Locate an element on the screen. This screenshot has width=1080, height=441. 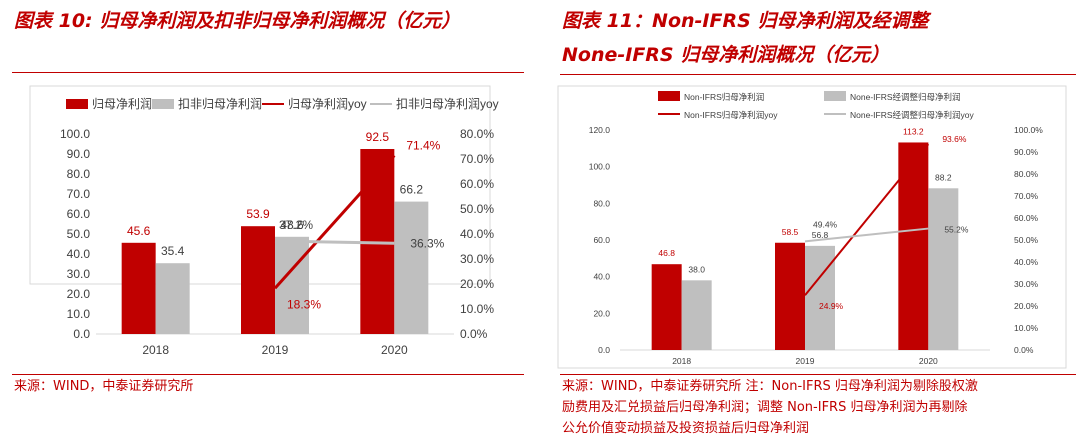
line-data-label: 71.4% is located at coordinates (423, 146).